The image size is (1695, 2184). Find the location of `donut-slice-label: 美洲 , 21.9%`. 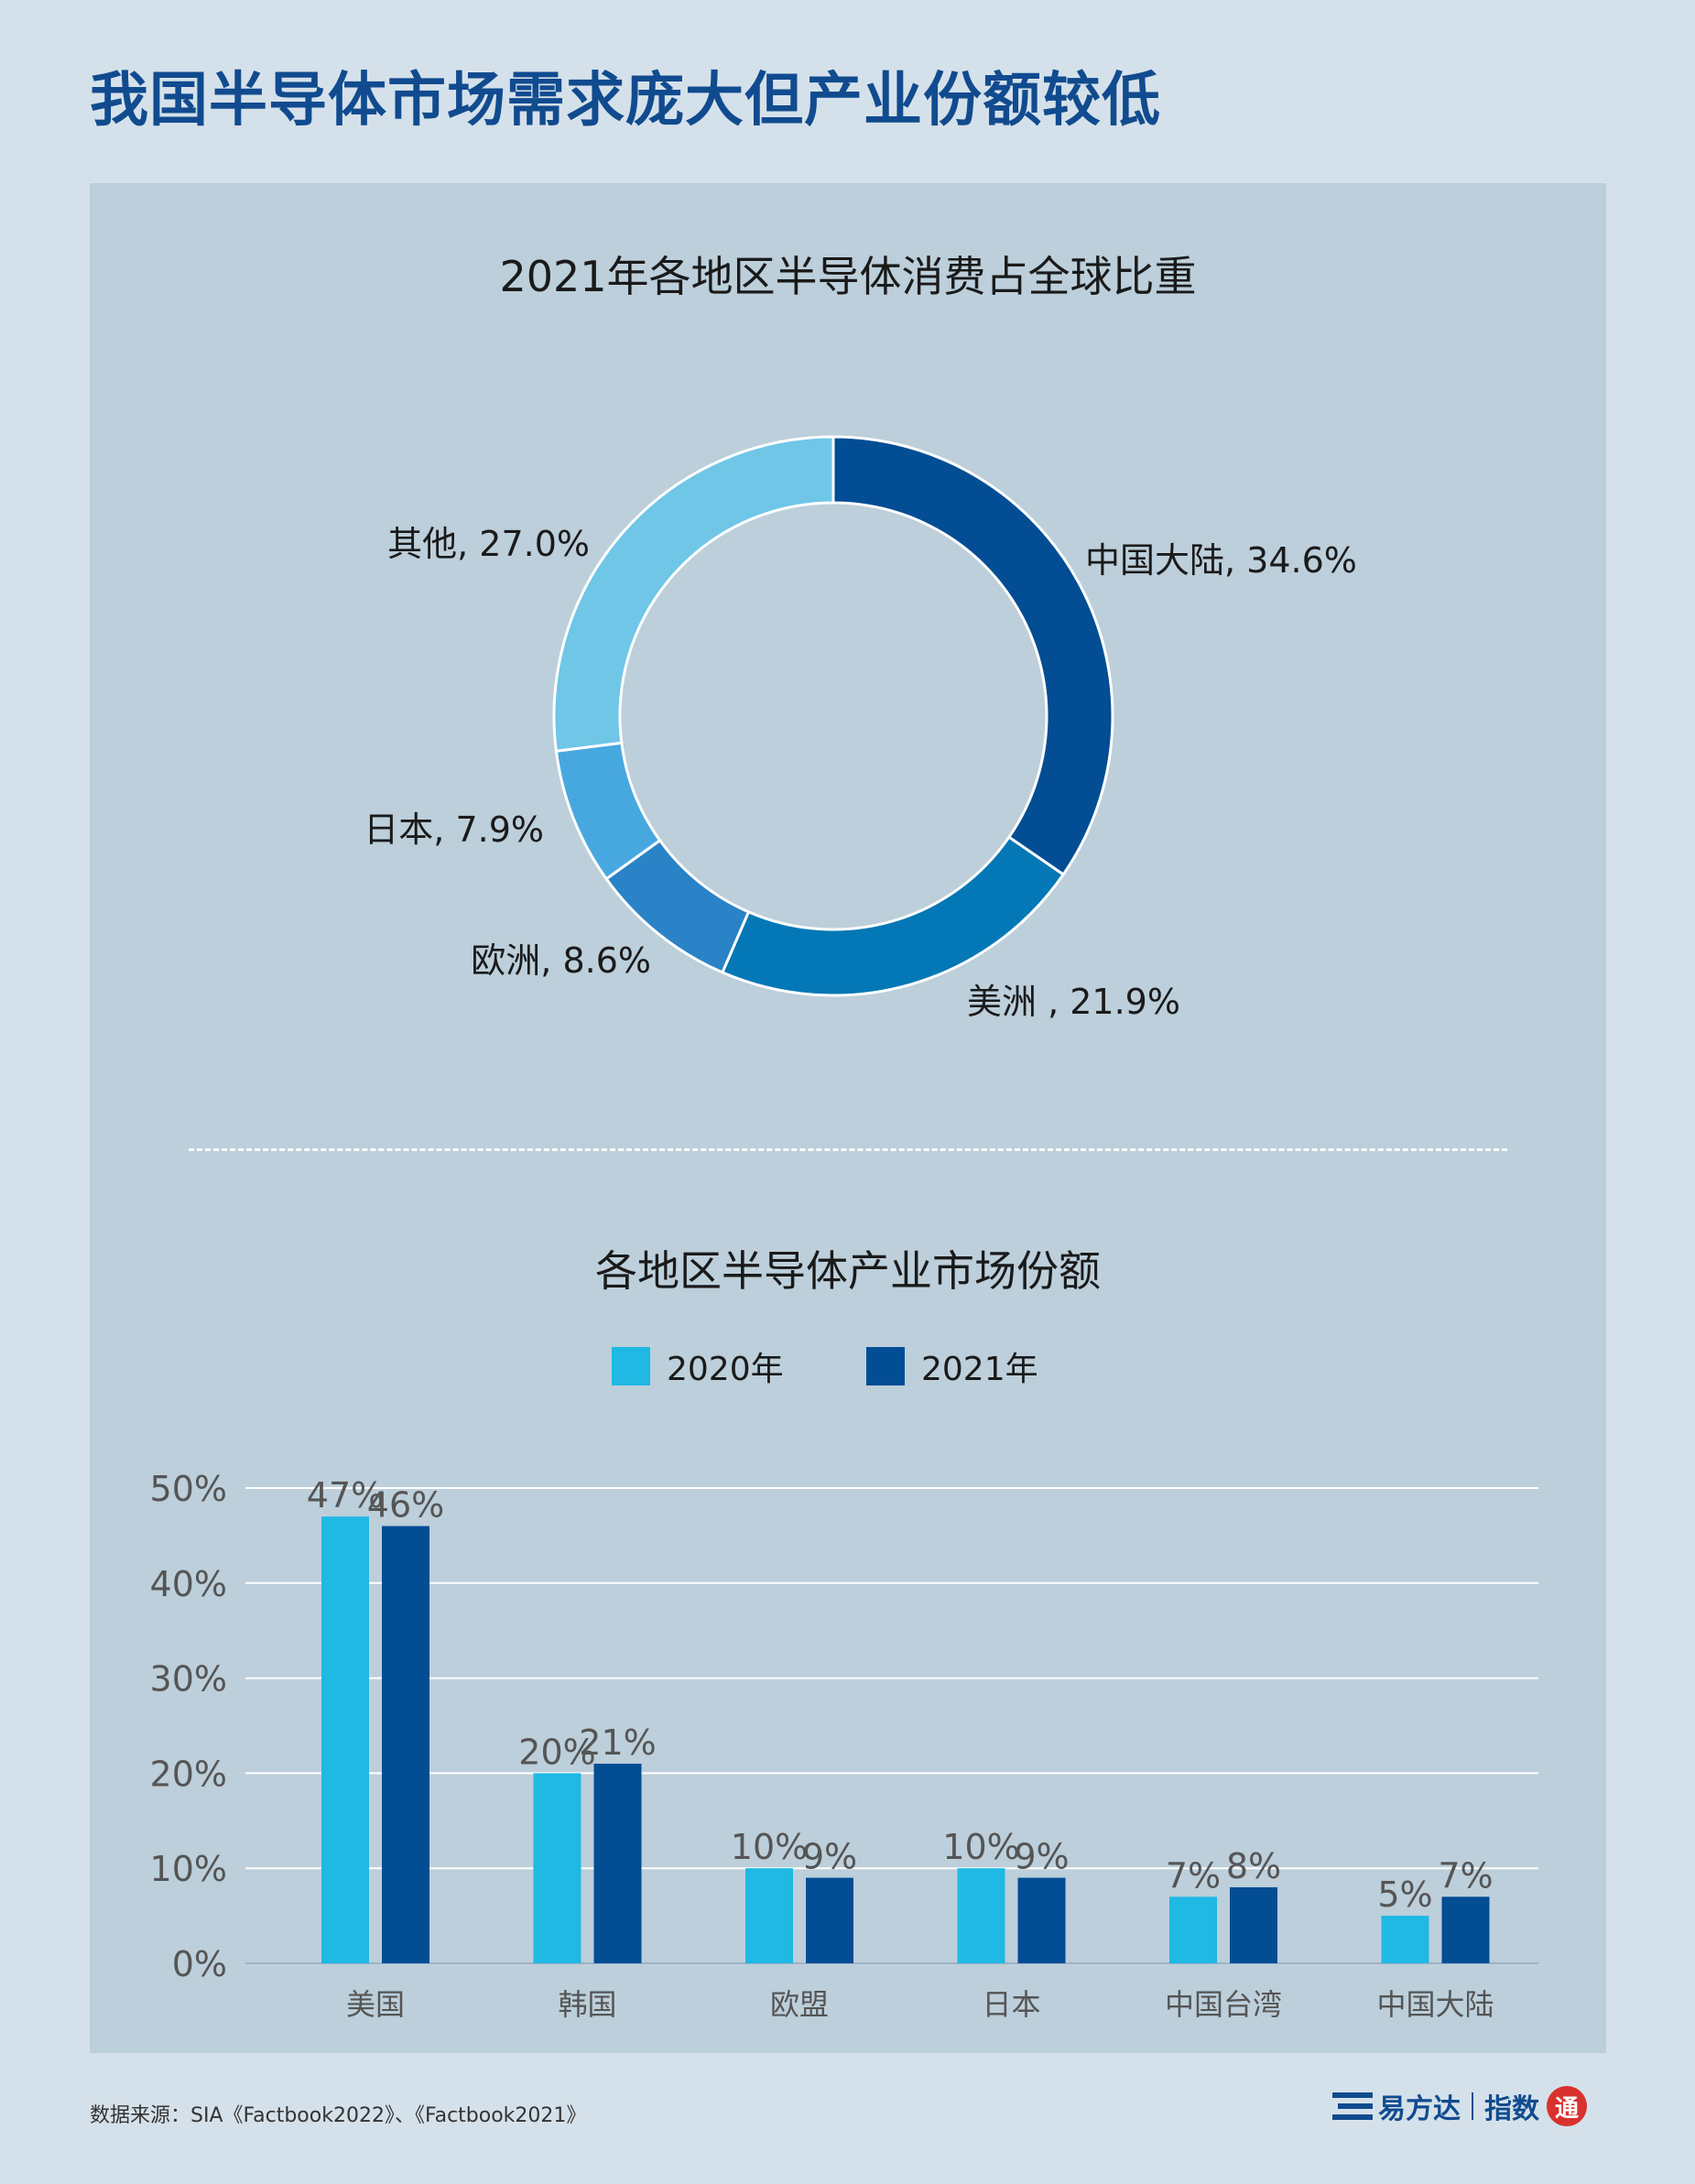

donut-slice-label: 美洲 , 21.9% is located at coordinates (1073, 1002).